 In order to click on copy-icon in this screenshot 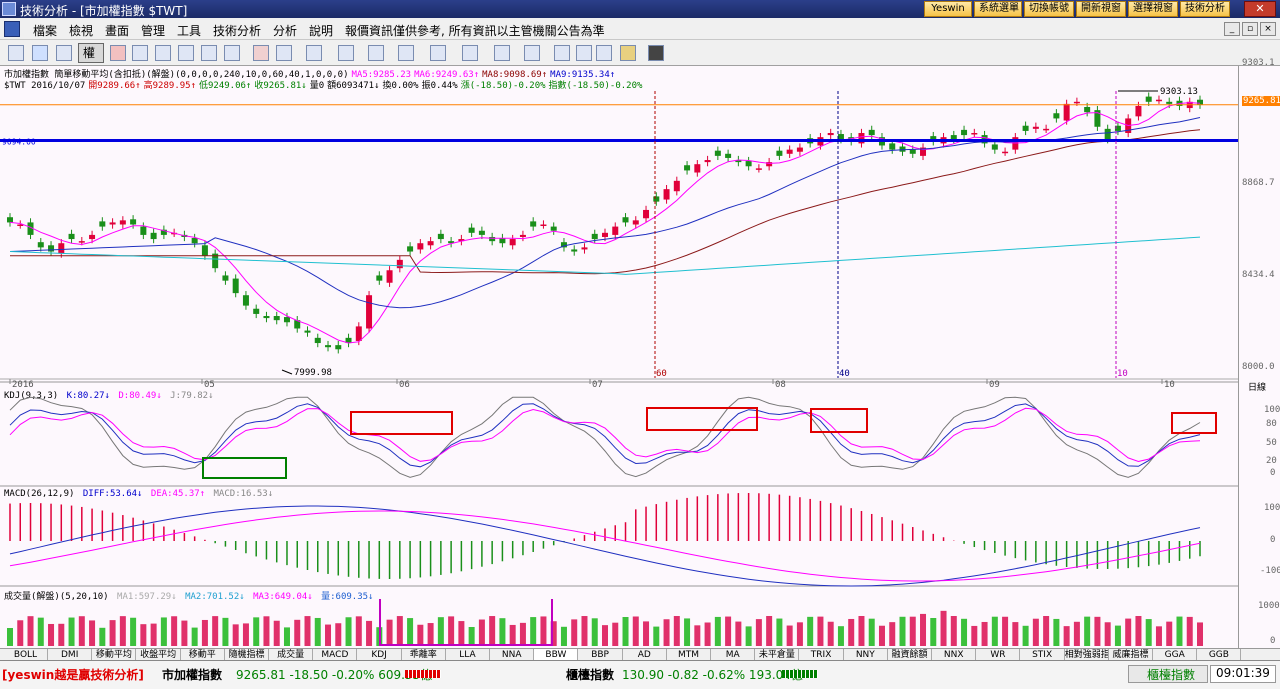, I will do `click(562, 53)`.